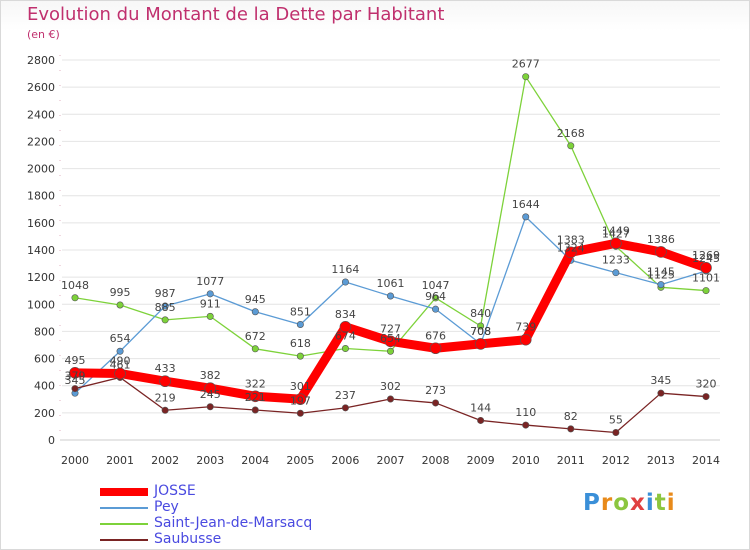  What do you see at coordinates (706, 258) in the screenshot?
I see `data-label: 1245` at bounding box center [706, 258].